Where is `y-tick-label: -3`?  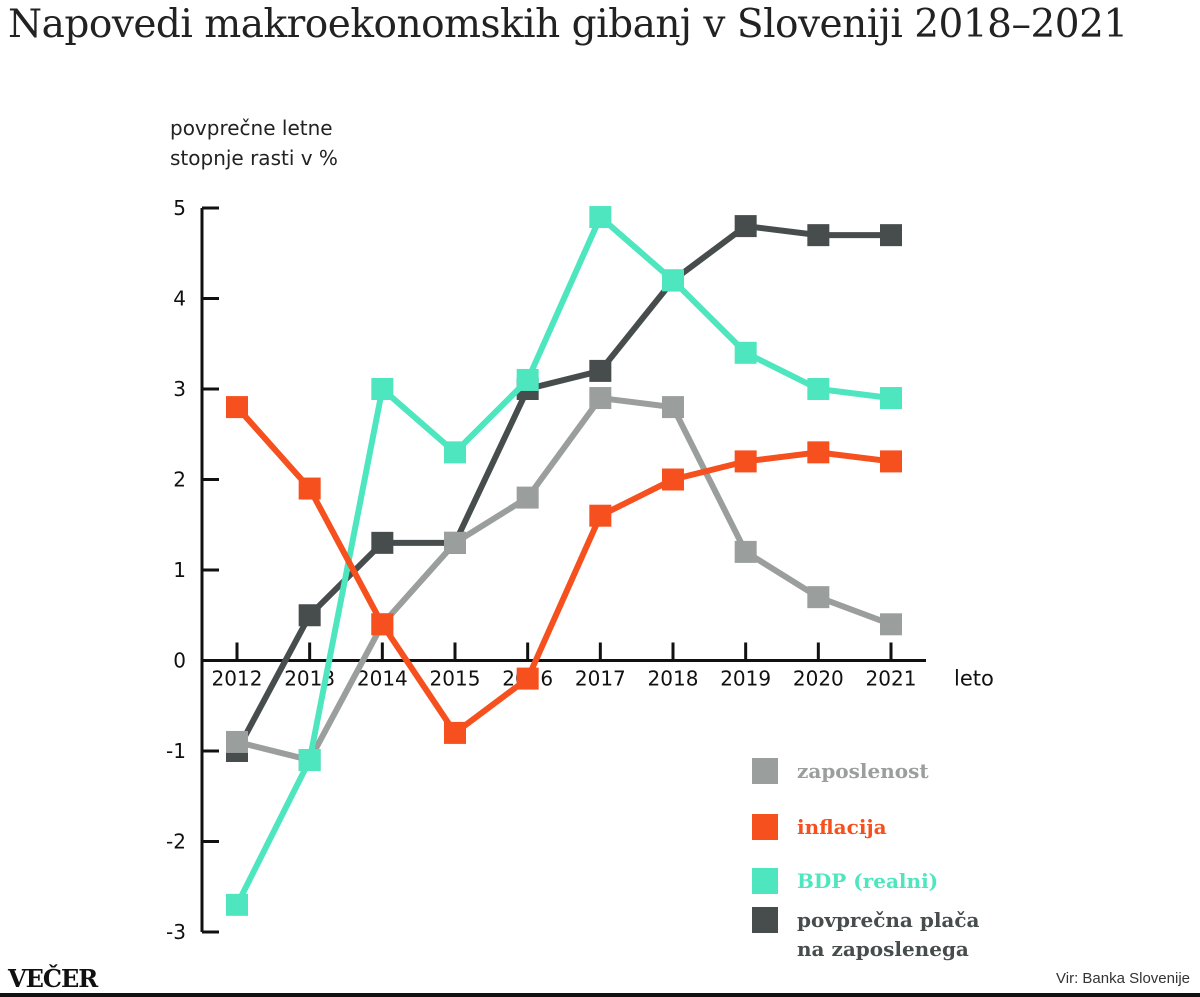 y-tick-label: -3 is located at coordinates (176, 932).